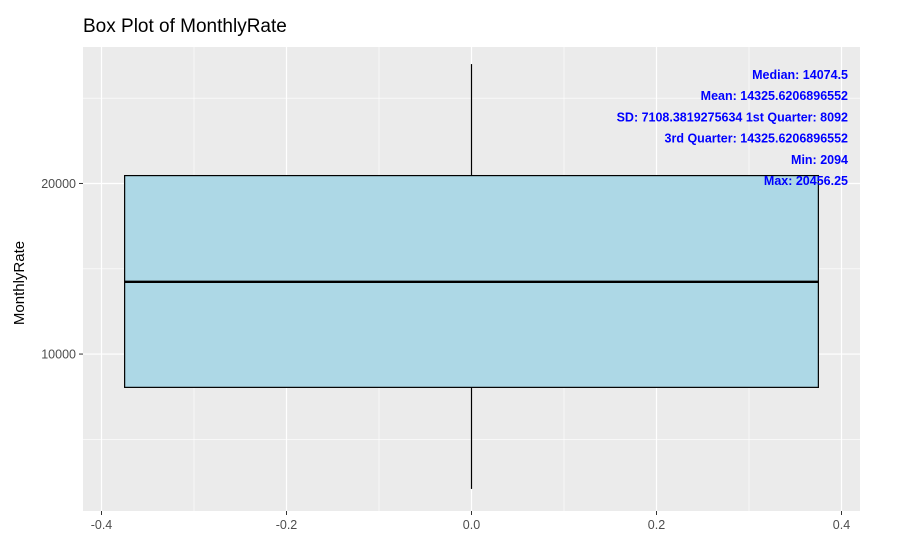 The image size is (919, 556). Describe the element at coordinates (656, 525) in the screenshot. I see `x-tick-label: 0.2` at that location.